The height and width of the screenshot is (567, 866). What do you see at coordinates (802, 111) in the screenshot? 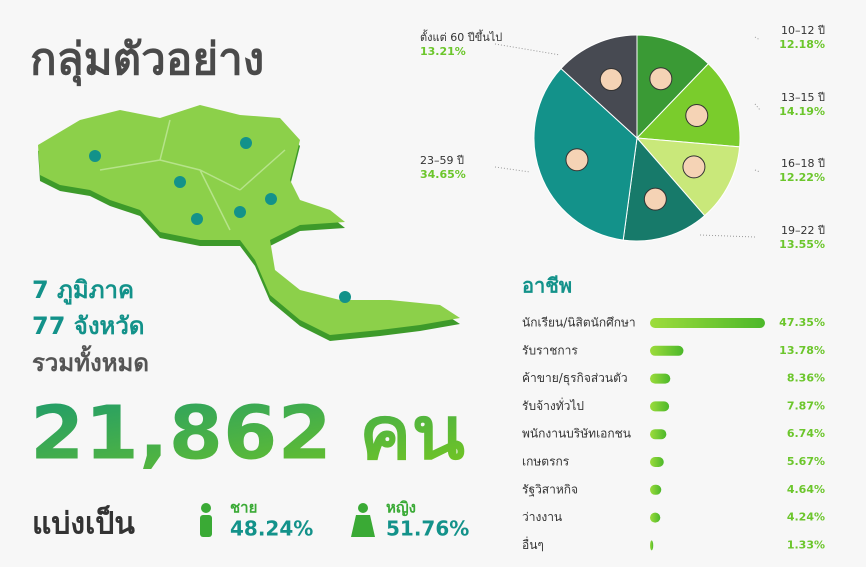
I see `pie-value: 14.19%` at bounding box center [802, 111].